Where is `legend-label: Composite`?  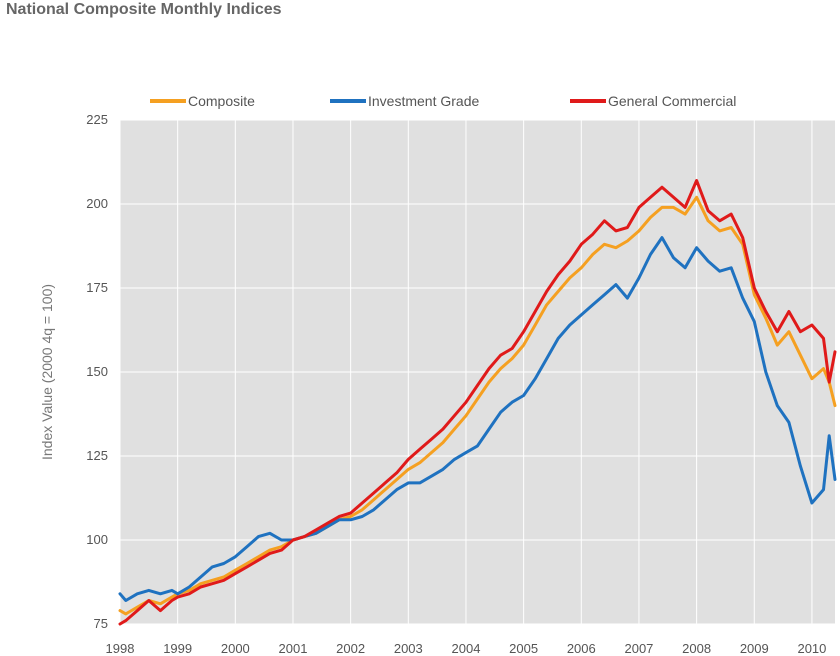 legend-label: Composite is located at coordinates (221, 101).